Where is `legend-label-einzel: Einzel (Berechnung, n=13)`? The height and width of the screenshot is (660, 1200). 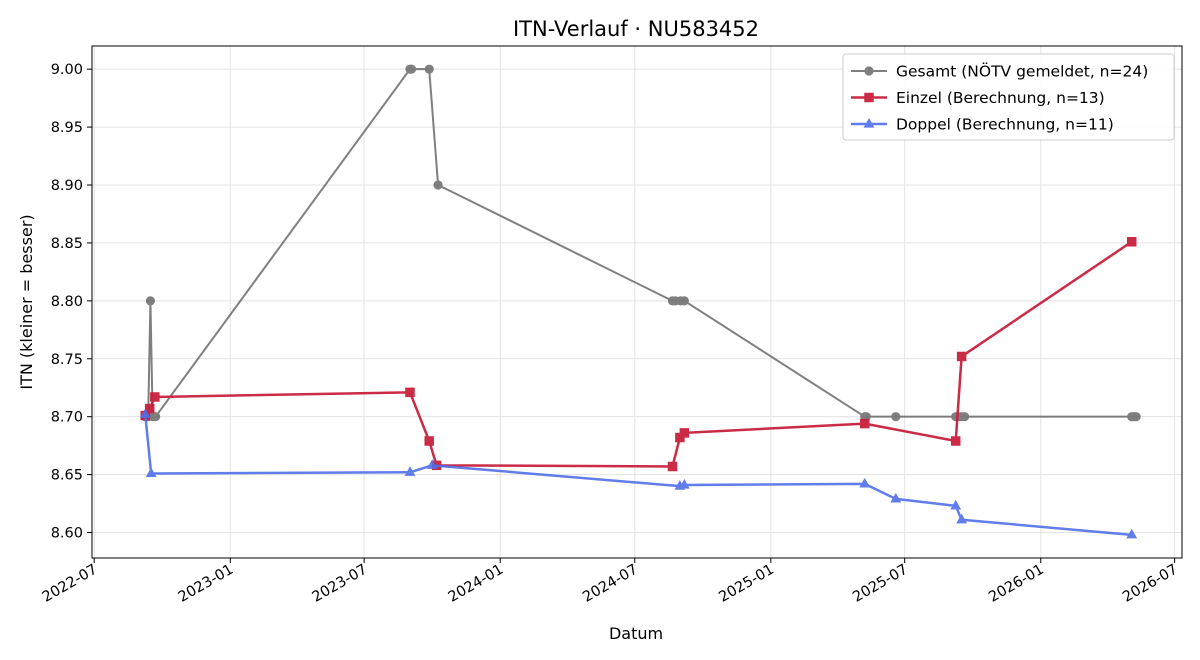 legend-label-einzel: Einzel (Berechnung, n=13) is located at coordinates (1000, 98).